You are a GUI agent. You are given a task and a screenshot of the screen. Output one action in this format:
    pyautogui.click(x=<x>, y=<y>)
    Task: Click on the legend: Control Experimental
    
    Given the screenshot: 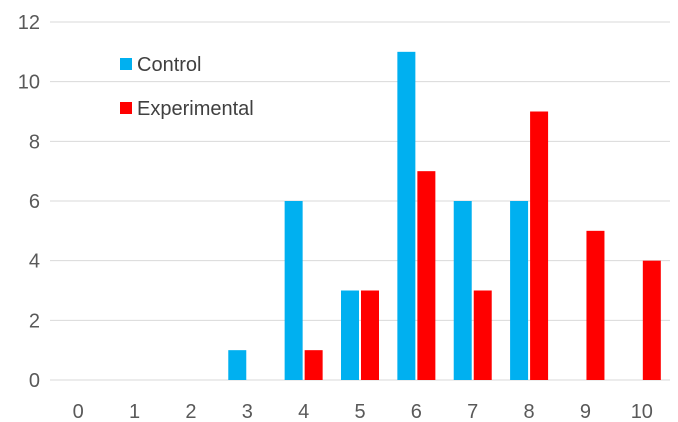 What is the action you would take?
    pyautogui.click(x=187, y=87)
    